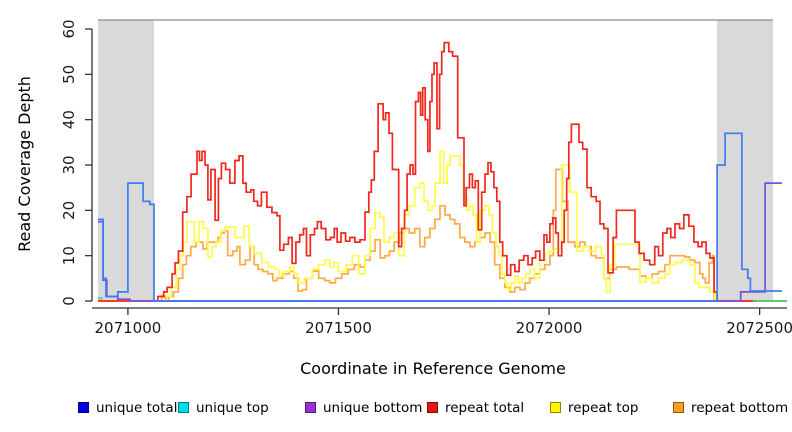 This screenshot has height=432, width=792. I want to click on x-tick-label: 2071500, so click(338, 328).